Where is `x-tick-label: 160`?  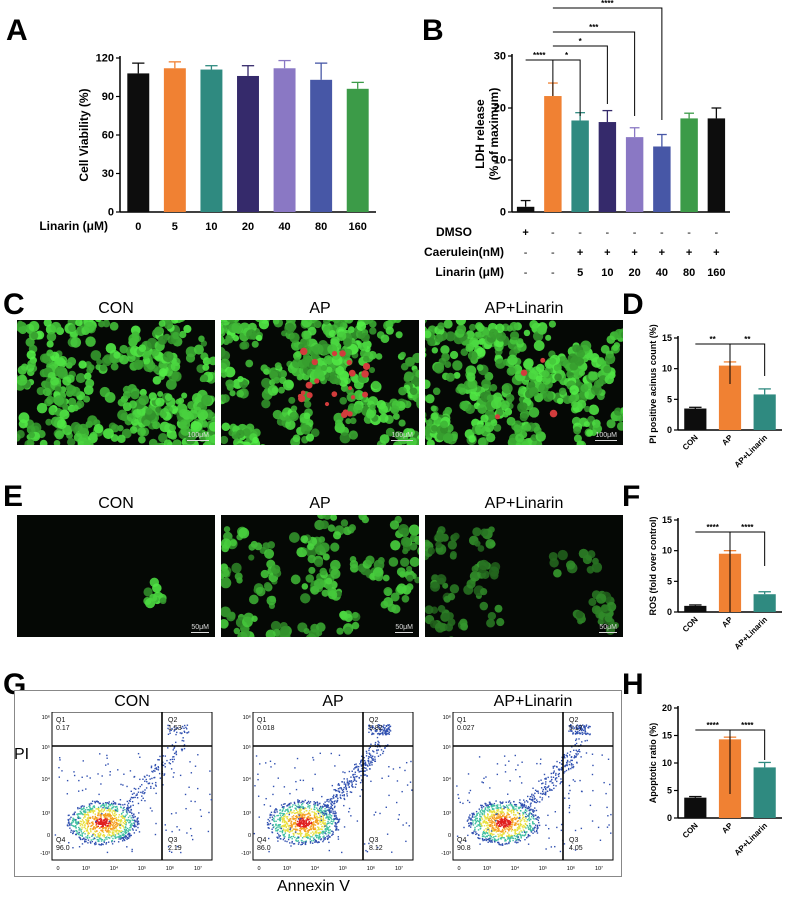
x-tick-label: 160 is located at coordinates (358, 227).